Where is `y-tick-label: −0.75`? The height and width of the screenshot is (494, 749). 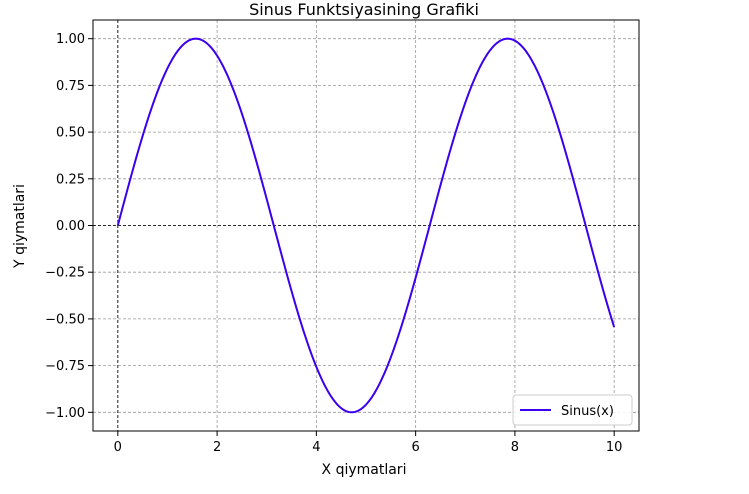
y-tick-label: −0.75 is located at coordinates (65, 366).